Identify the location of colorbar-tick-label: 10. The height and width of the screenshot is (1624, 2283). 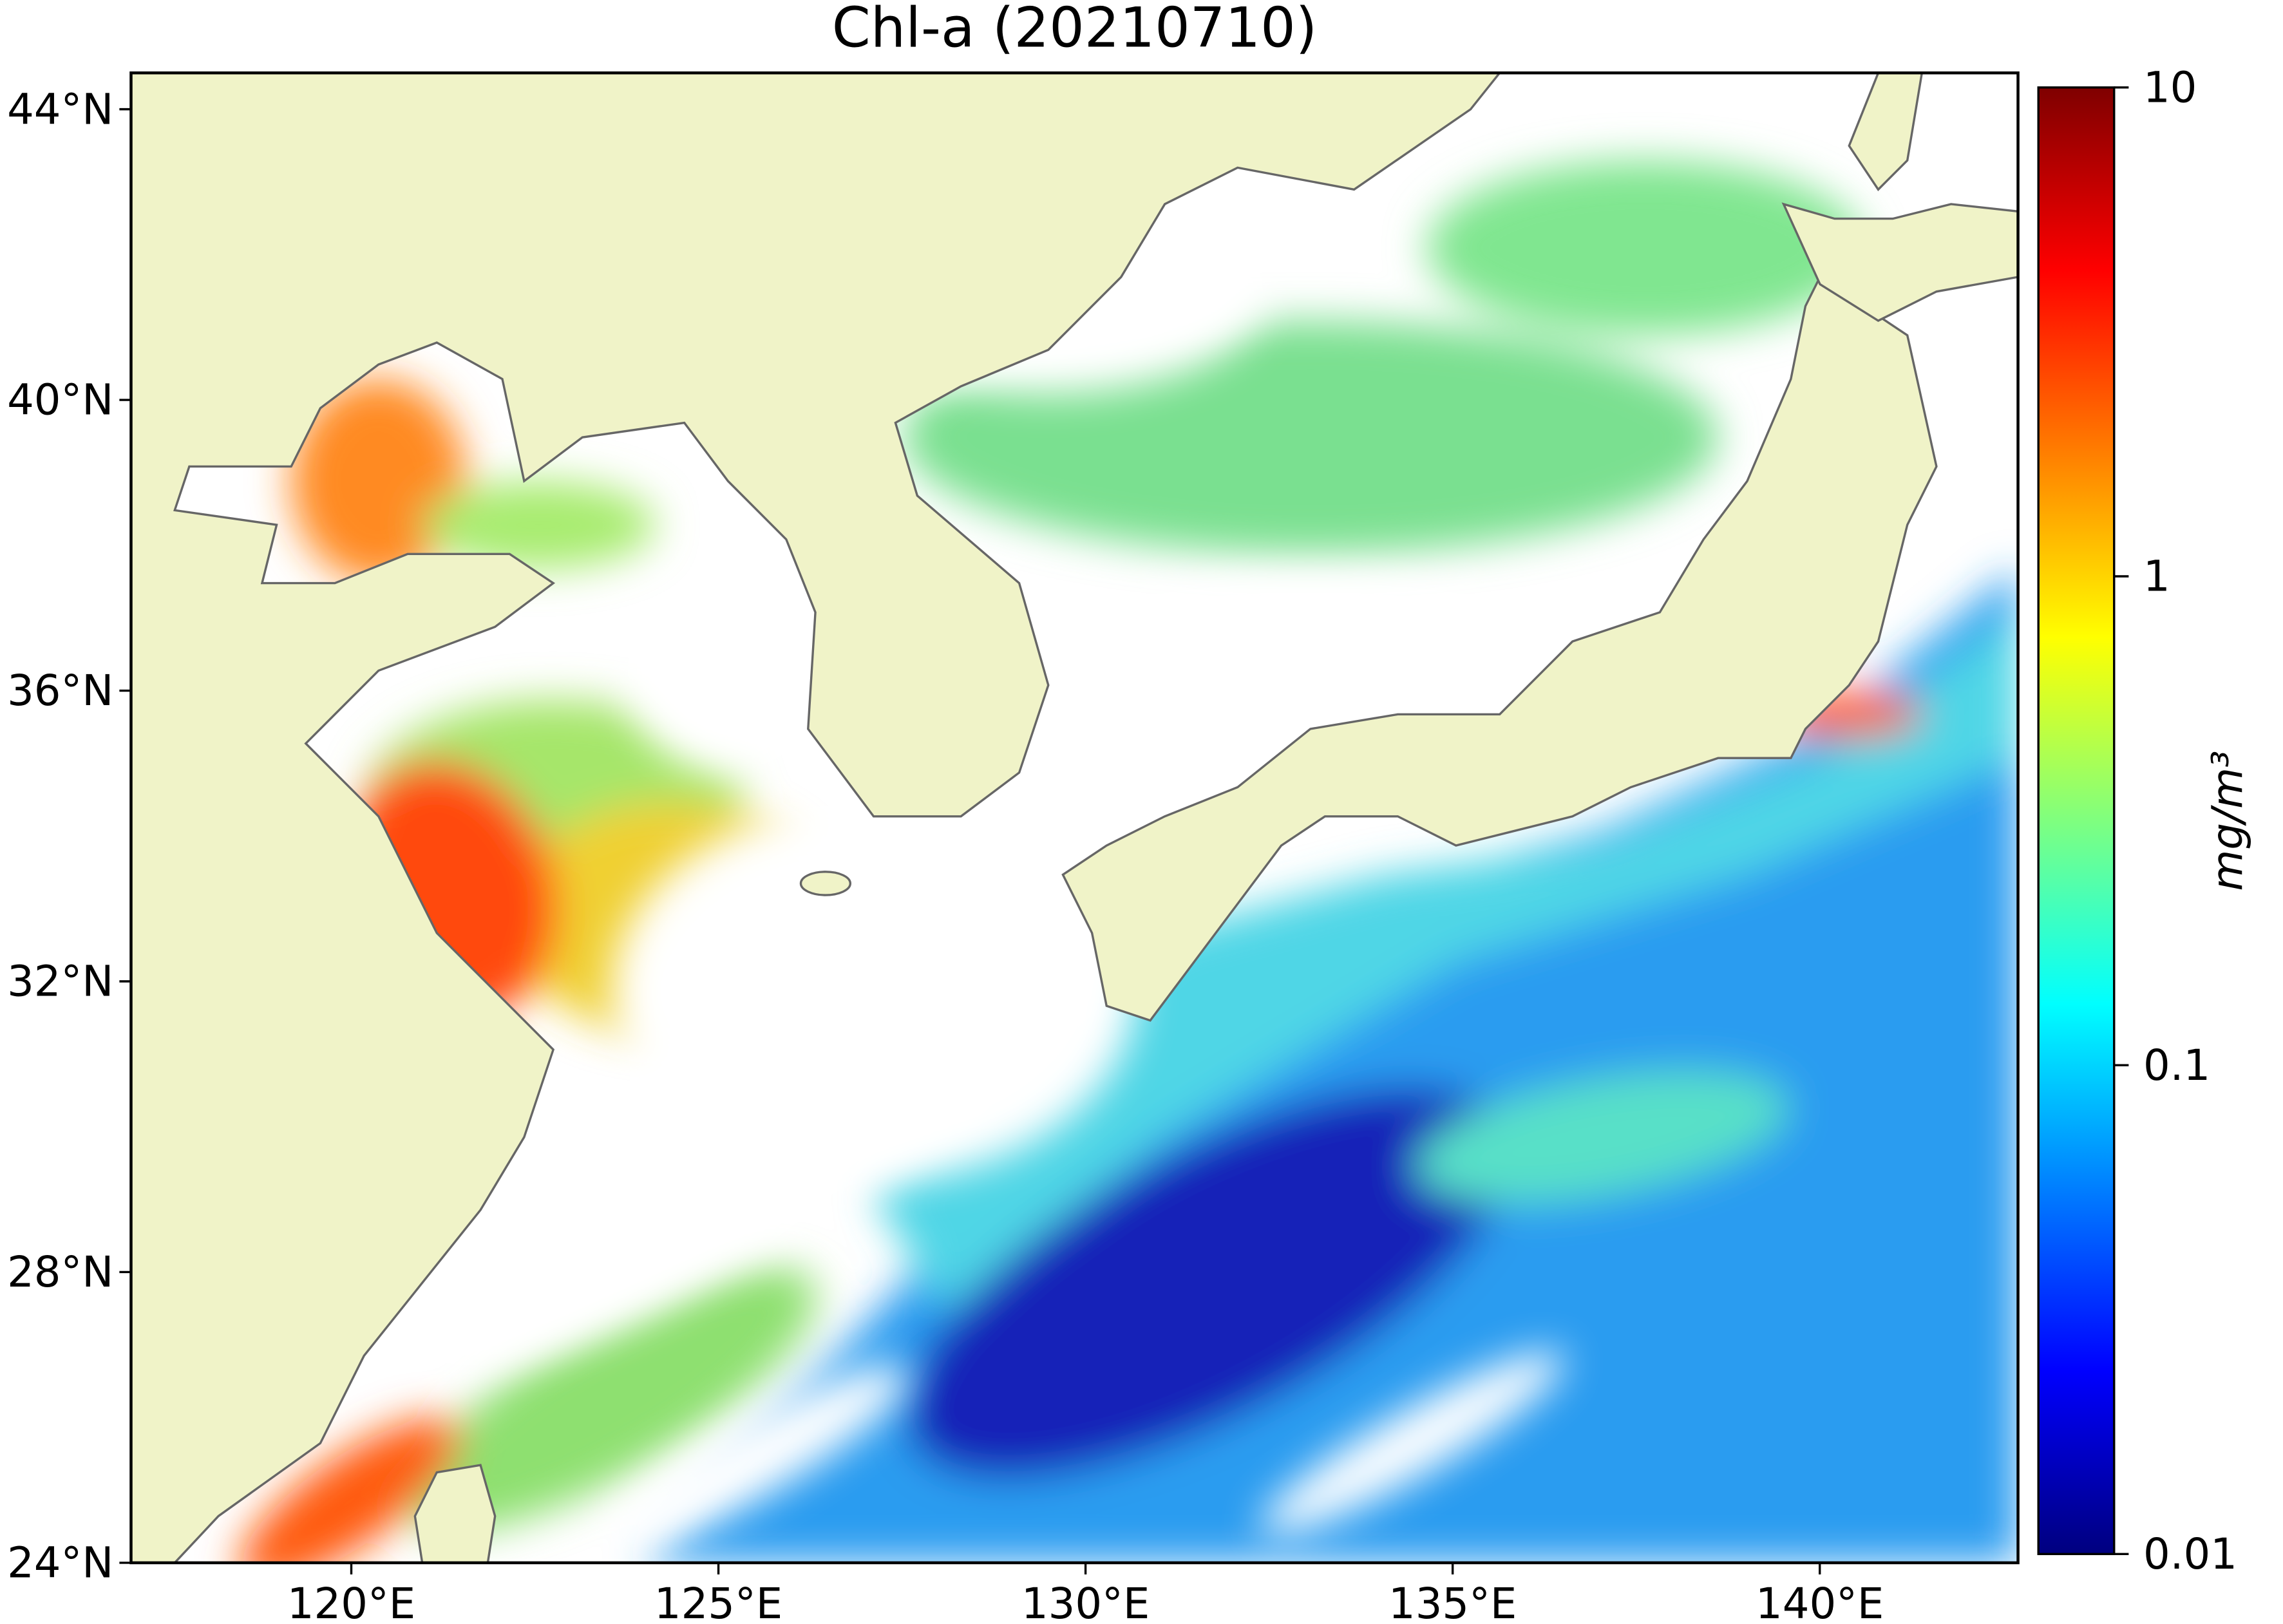
(2170, 88).